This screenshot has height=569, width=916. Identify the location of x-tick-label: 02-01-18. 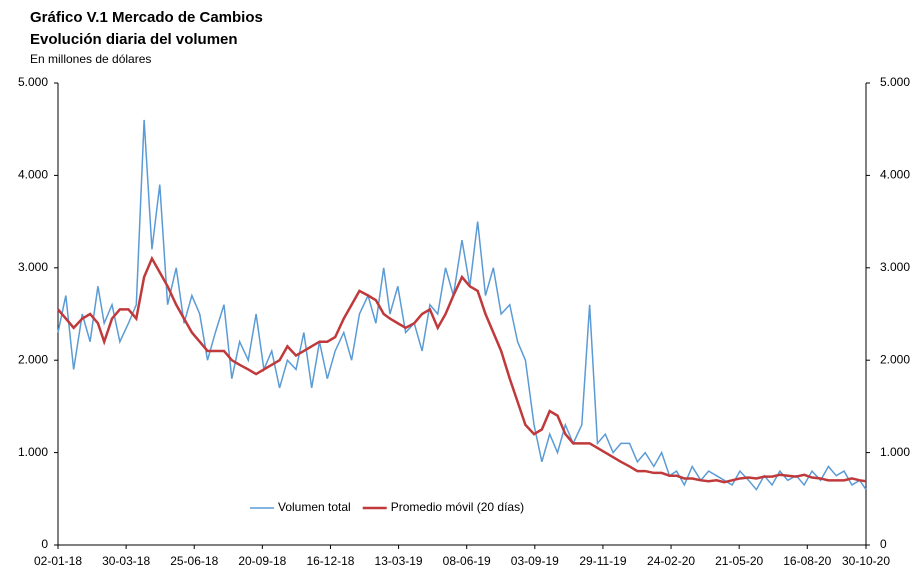
(58, 561).